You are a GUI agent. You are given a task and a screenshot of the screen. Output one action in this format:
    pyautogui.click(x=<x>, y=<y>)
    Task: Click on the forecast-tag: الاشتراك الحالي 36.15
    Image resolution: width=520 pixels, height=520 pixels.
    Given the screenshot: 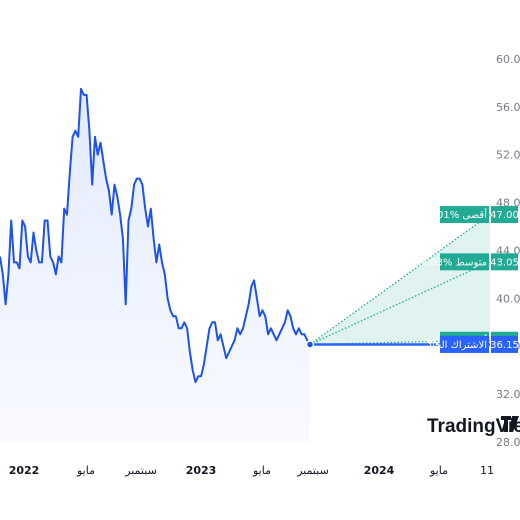 What is the action you would take?
    pyautogui.click(x=470, y=344)
    